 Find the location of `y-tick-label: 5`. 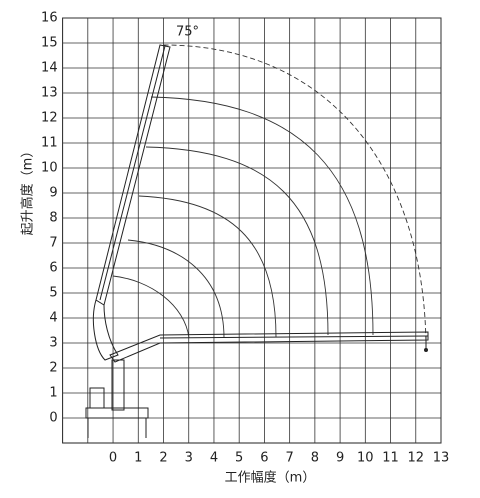

y-tick-label: 5 is located at coordinates (53, 293).